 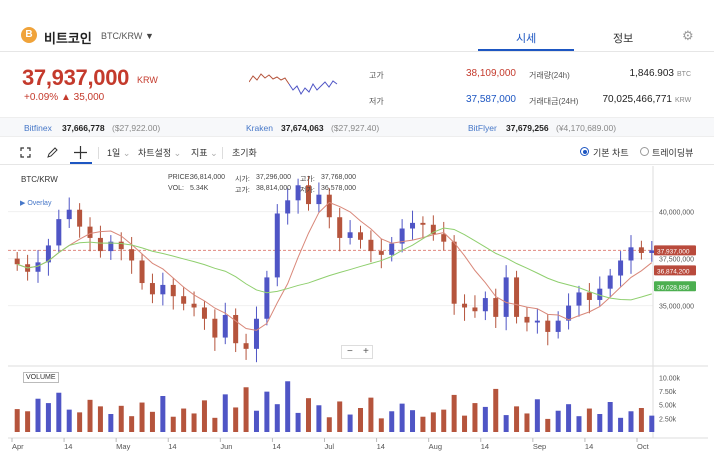 I want to click on zoom-out-button: −, so click(x=350, y=351).